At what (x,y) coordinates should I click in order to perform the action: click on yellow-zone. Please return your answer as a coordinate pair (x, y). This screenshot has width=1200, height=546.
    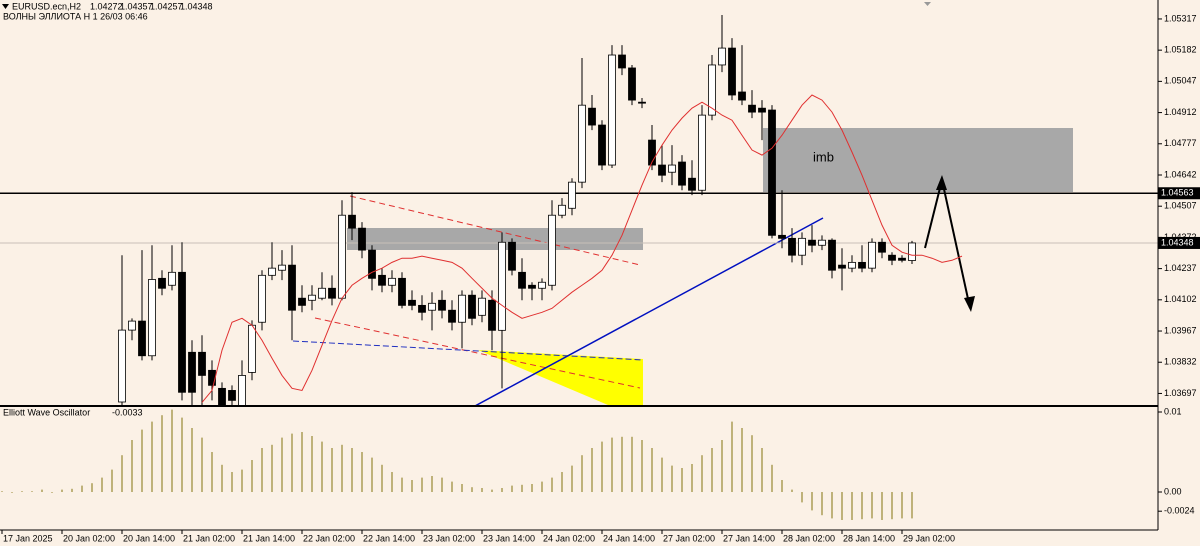
    Looking at the image, I should click on (560, 377).